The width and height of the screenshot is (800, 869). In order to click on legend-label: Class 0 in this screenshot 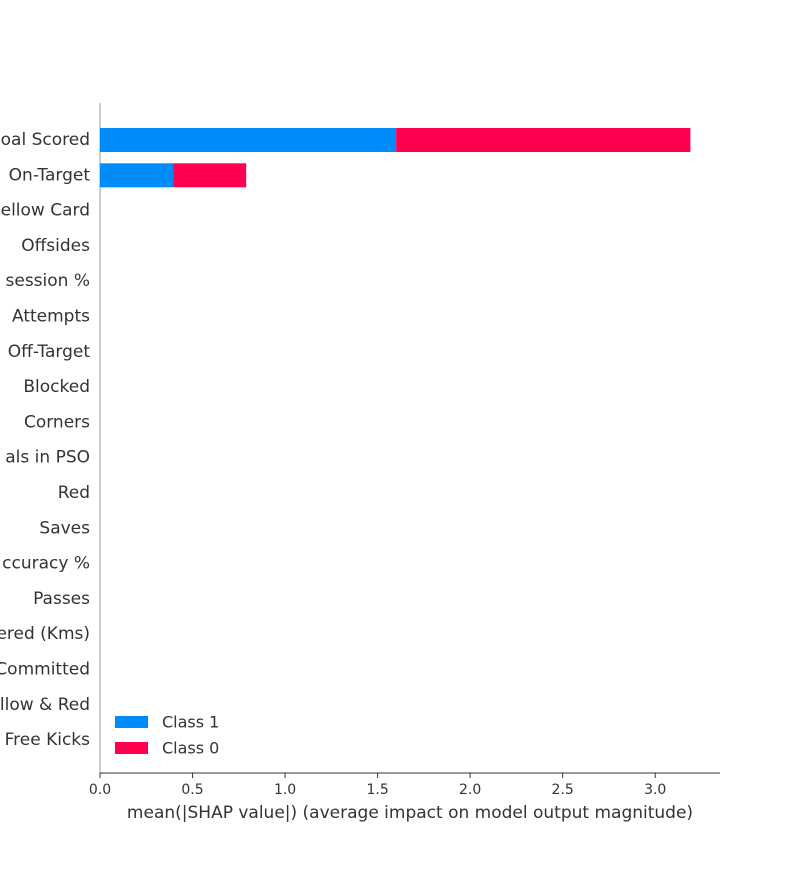, I will do `click(190, 748)`.